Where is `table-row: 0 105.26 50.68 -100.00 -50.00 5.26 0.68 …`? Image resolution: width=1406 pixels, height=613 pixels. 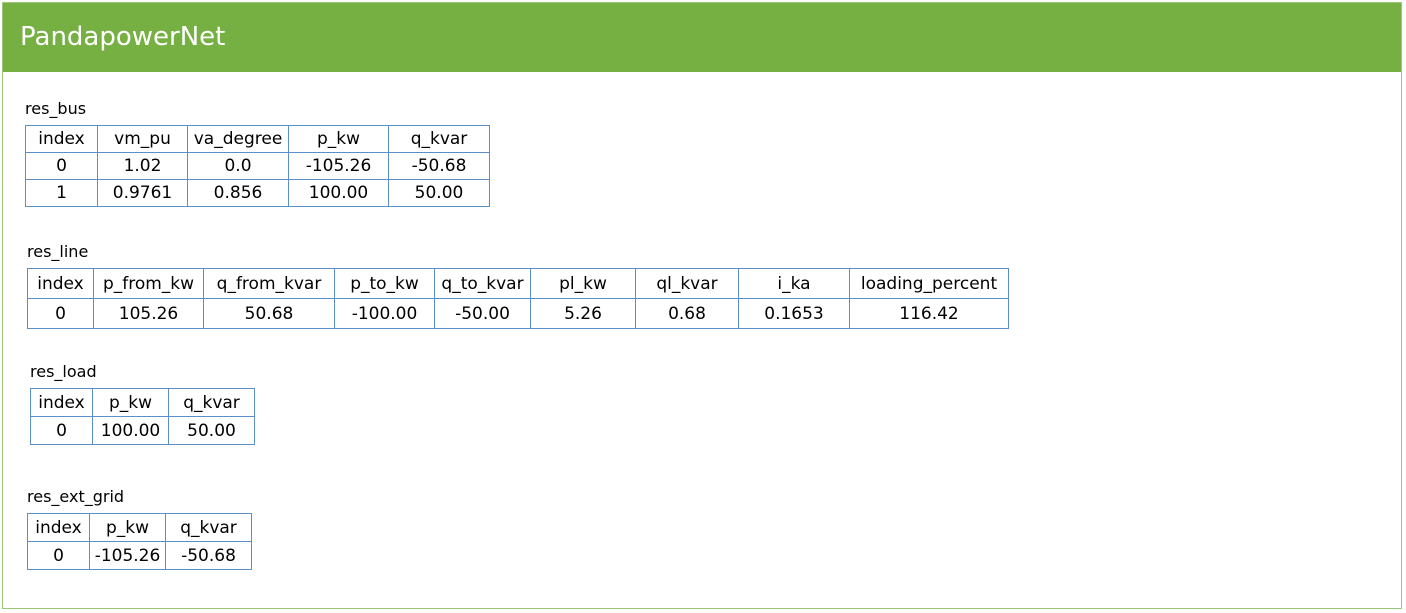
table-row: 0 105.26 50.68 -100.00 -50.00 5.26 0.68 … is located at coordinates (518, 313).